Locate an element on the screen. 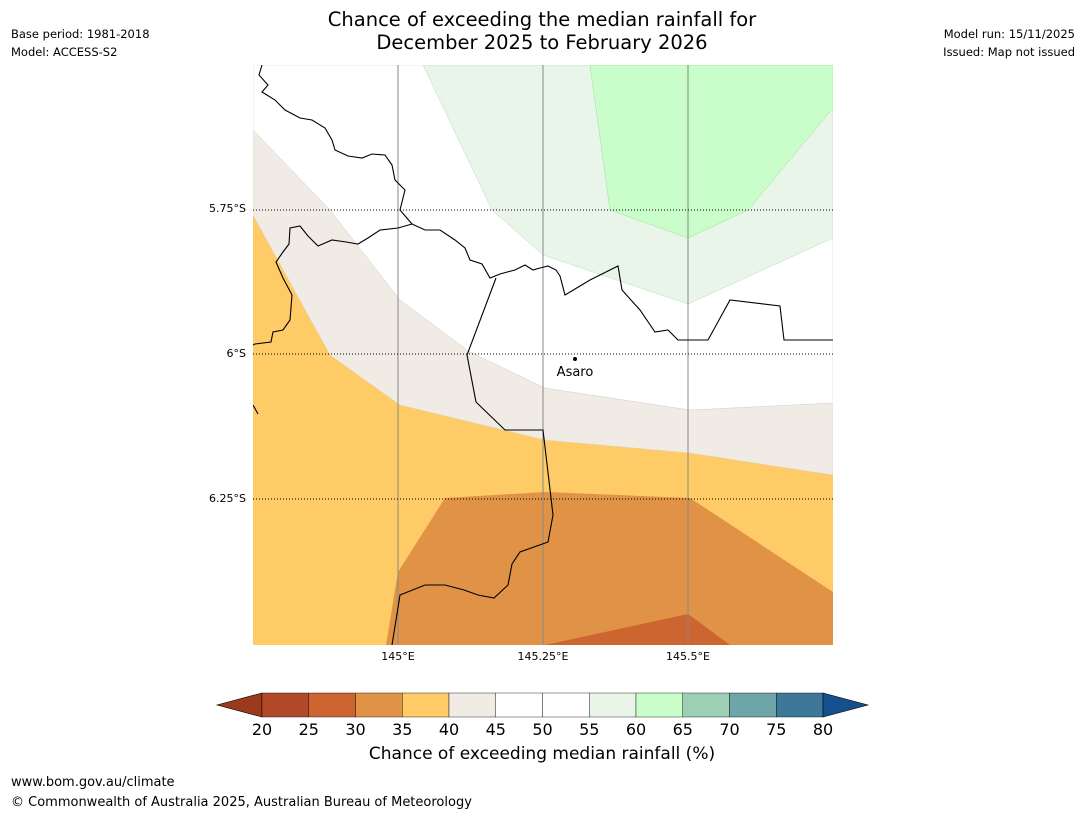  town-label: Asaro is located at coordinates (575, 372).